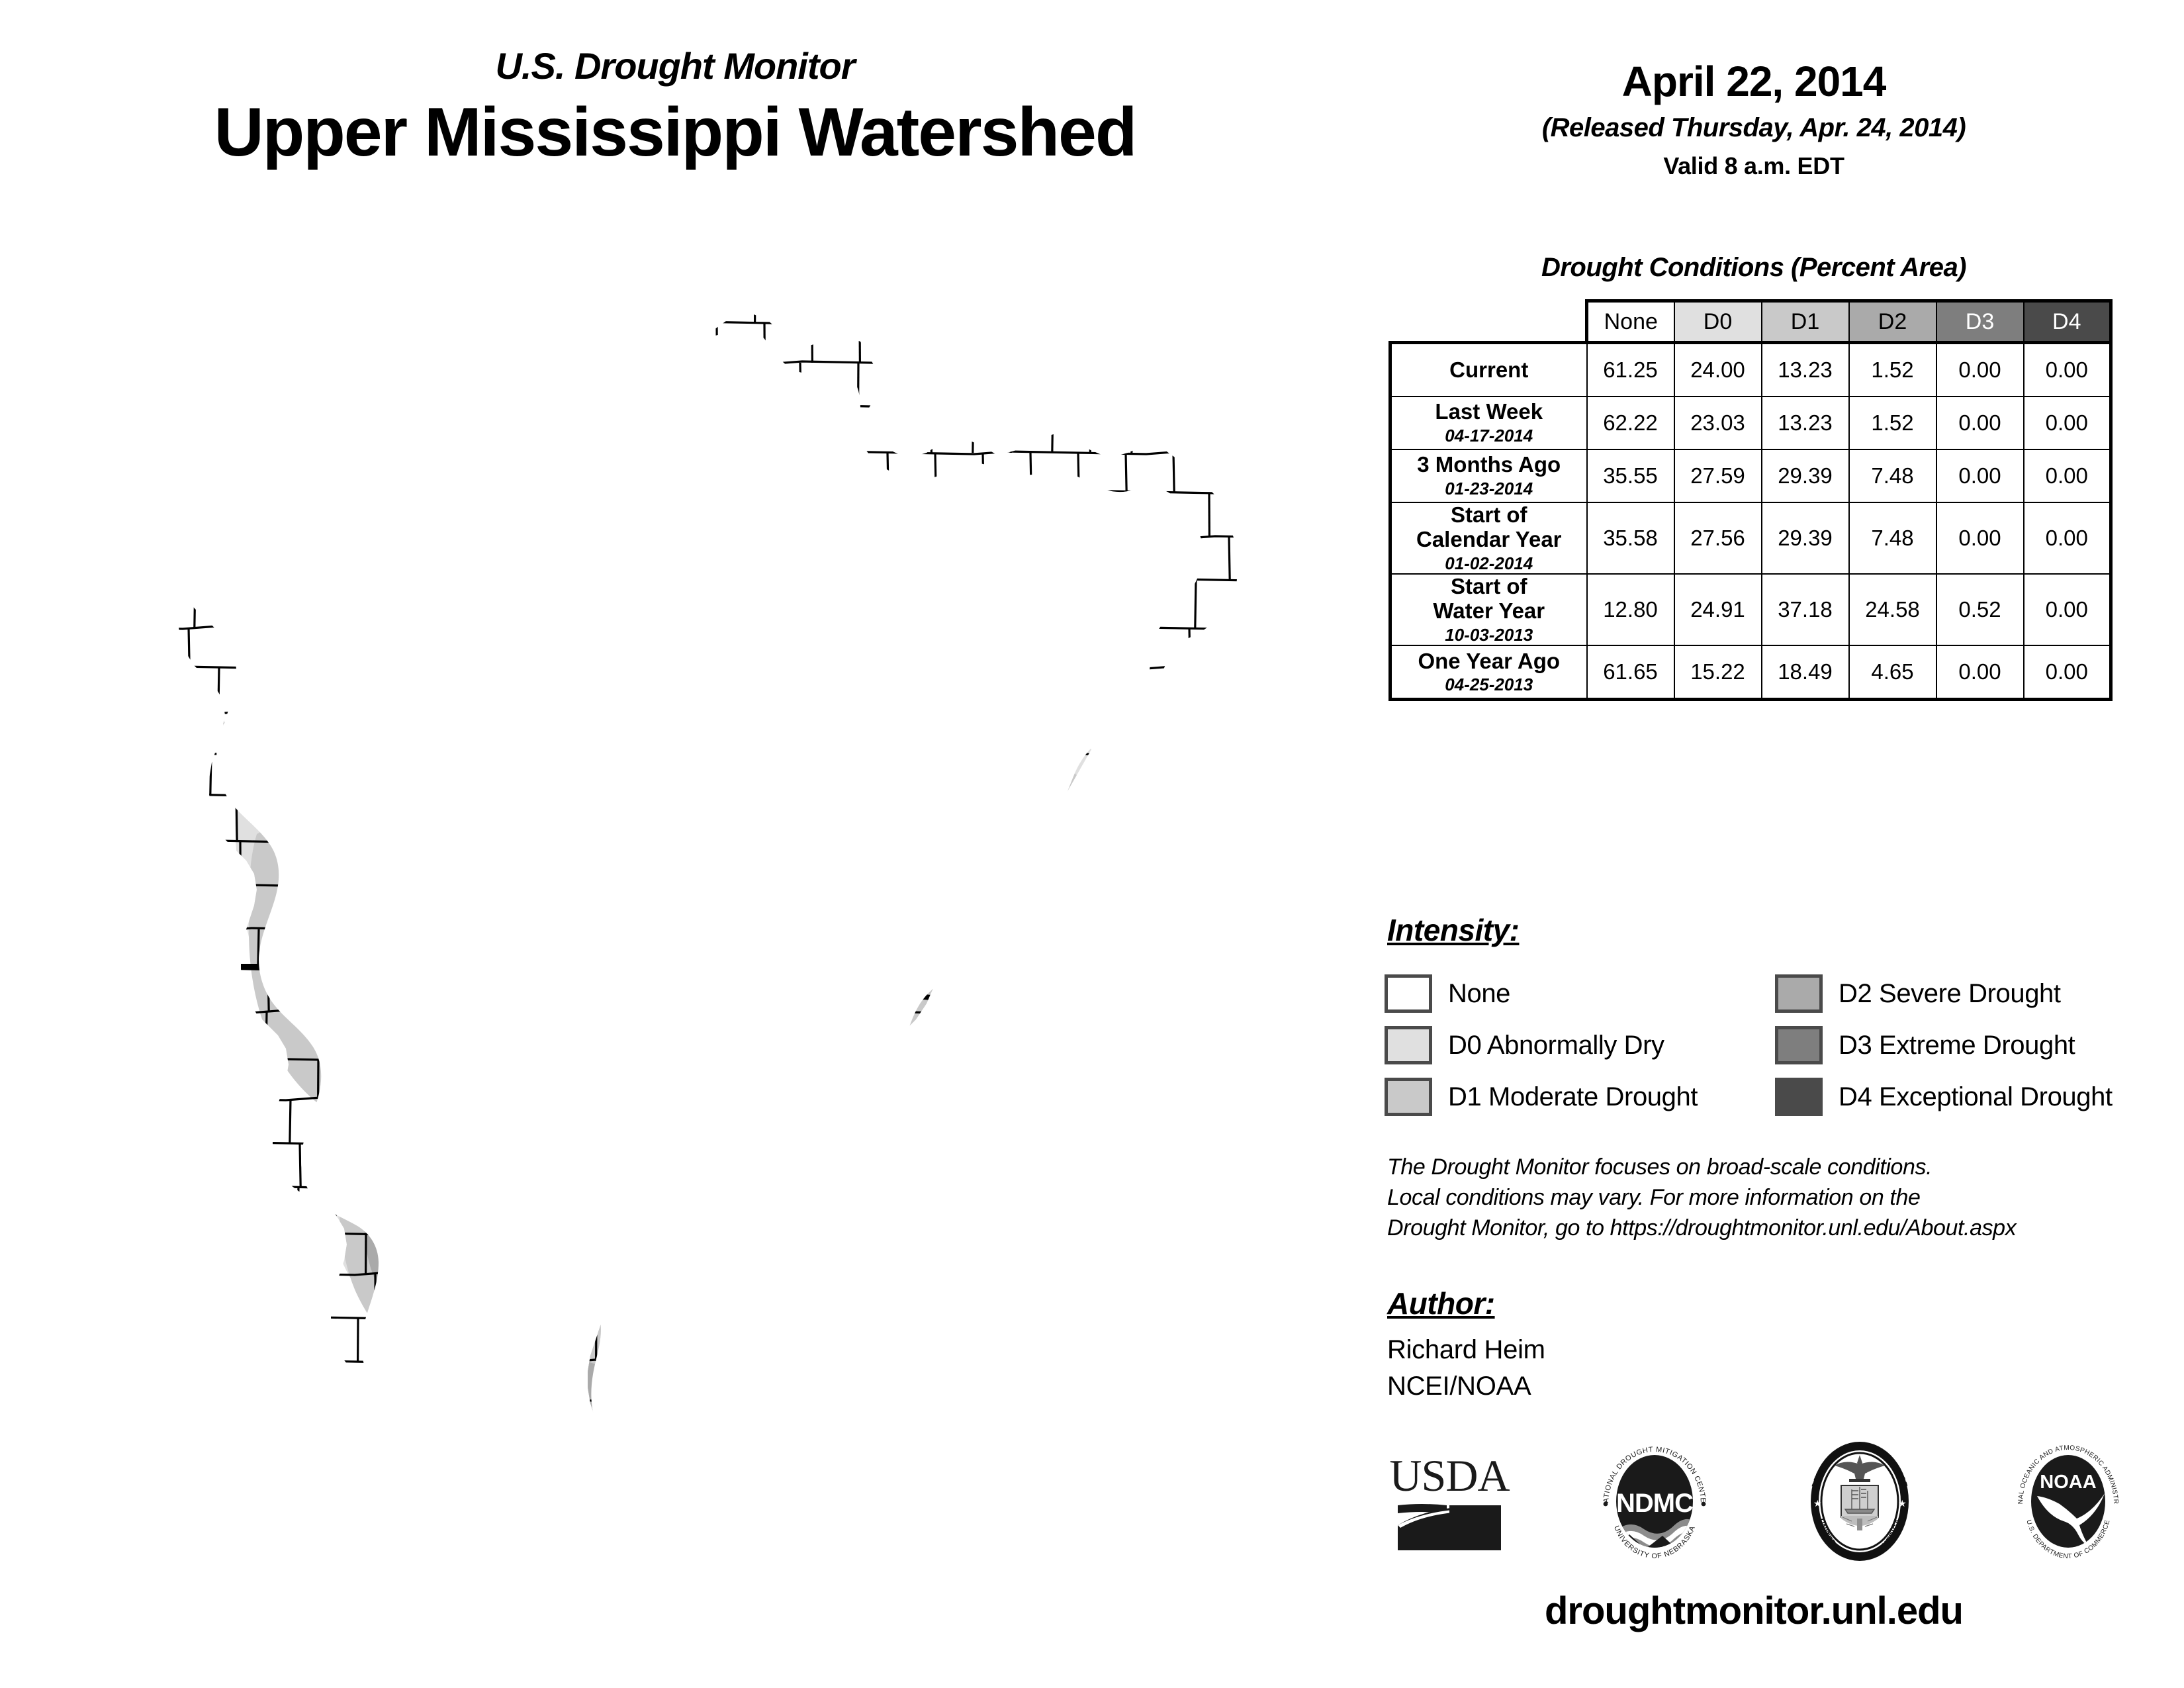  Describe the element at coordinates (1957, 1045) in the screenshot. I see `legend-label: D3 Extreme Drought` at that location.